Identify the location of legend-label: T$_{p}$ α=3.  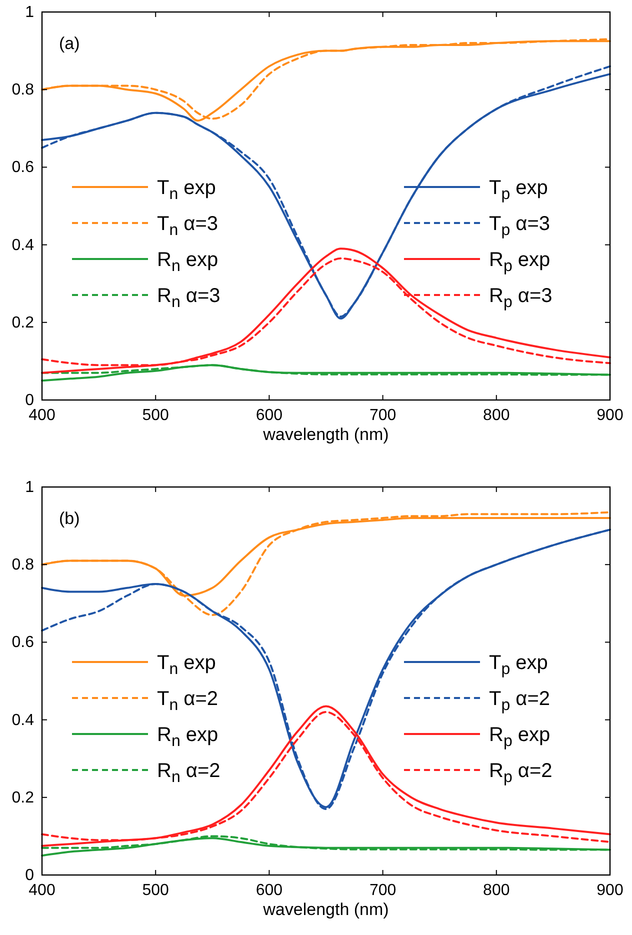
(519, 226).